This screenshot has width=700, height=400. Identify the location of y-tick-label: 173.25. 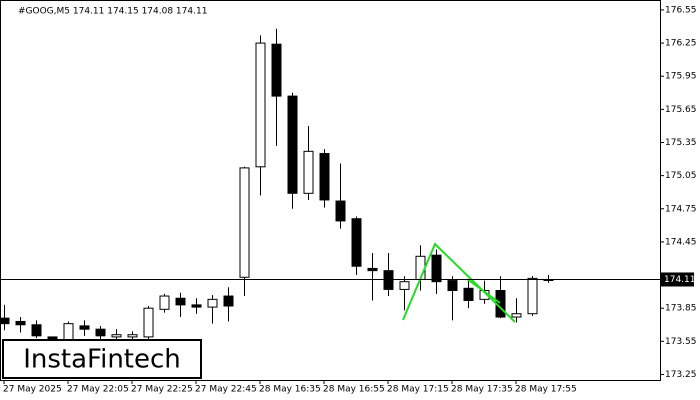
(681, 375).